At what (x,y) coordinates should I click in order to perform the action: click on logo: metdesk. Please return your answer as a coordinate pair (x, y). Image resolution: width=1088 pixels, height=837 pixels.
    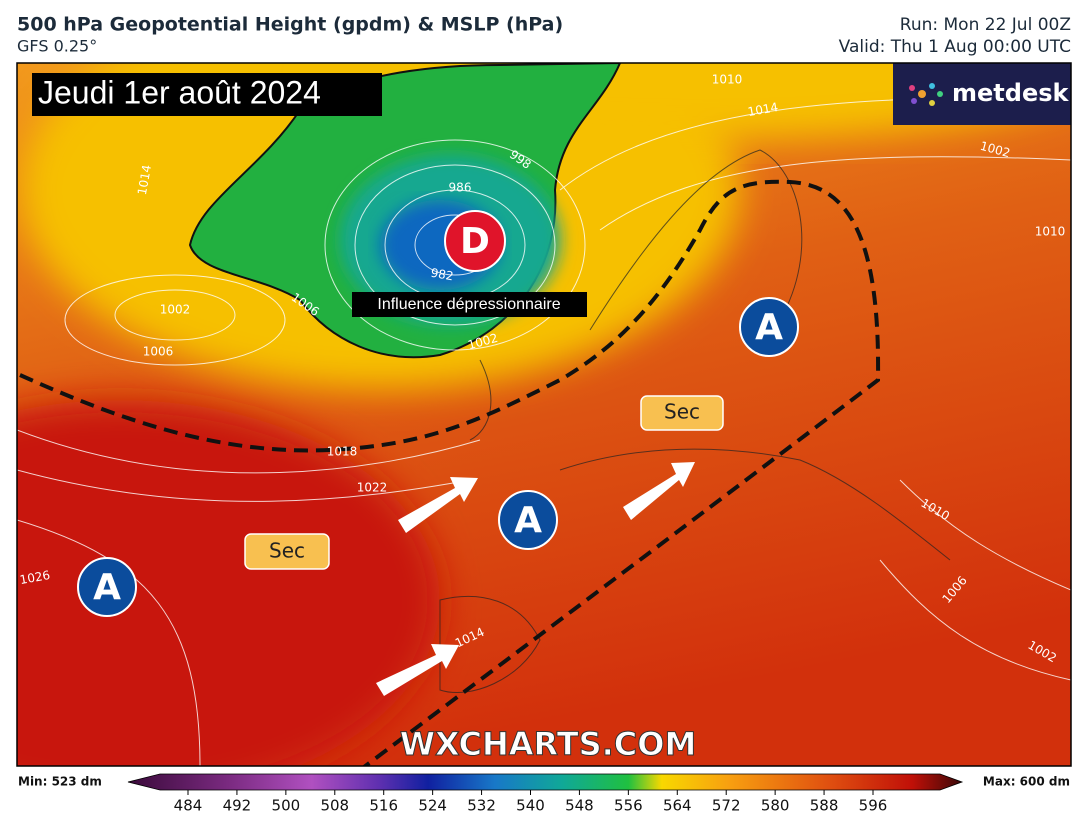
    Looking at the image, I should click on (1011, 93).